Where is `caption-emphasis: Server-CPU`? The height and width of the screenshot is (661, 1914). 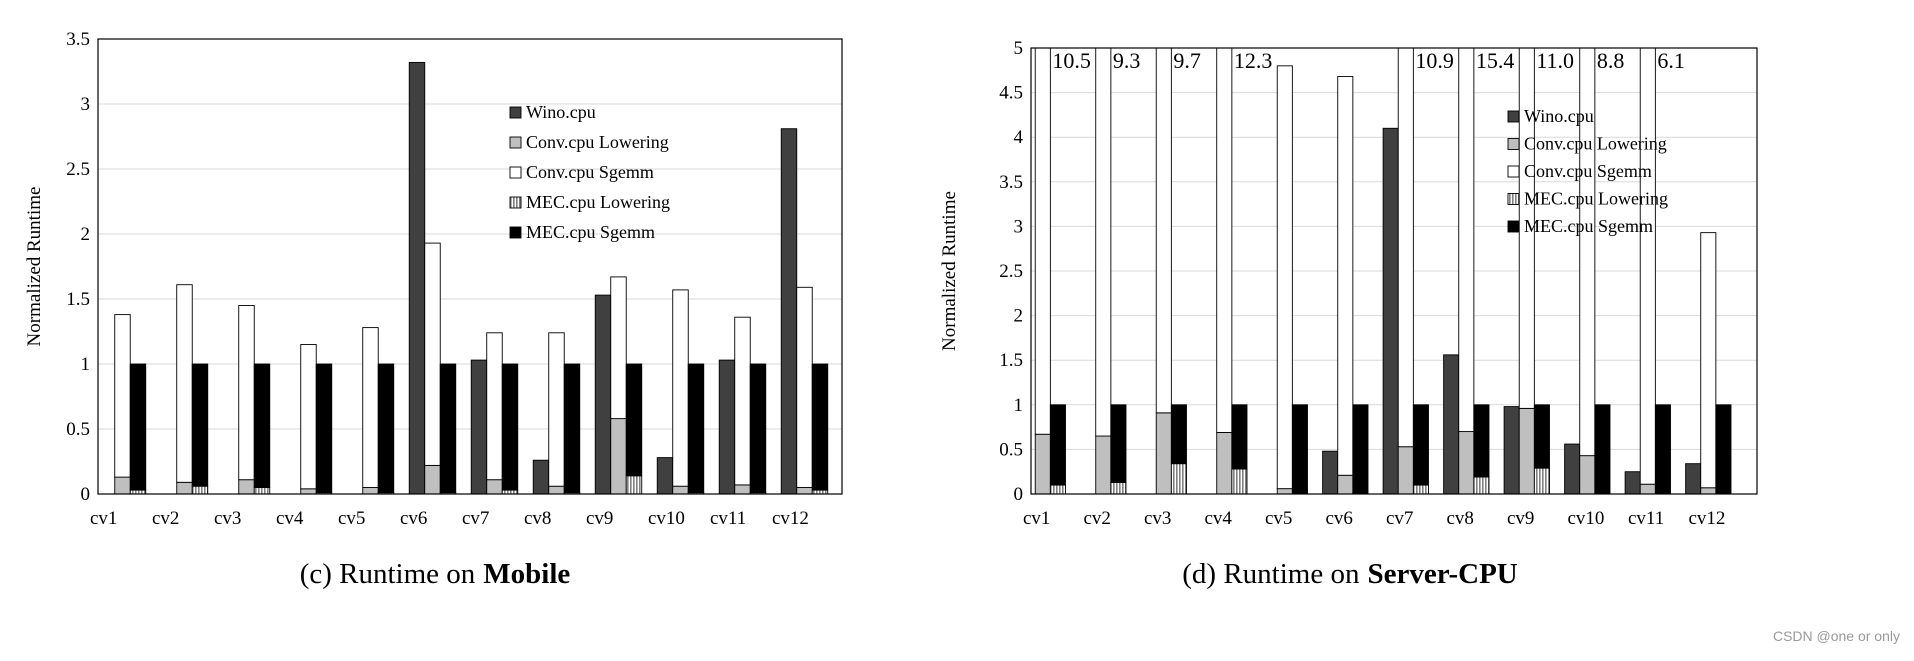 caption-emphasis: Server-CPU is located at coordinates (1442, 574).